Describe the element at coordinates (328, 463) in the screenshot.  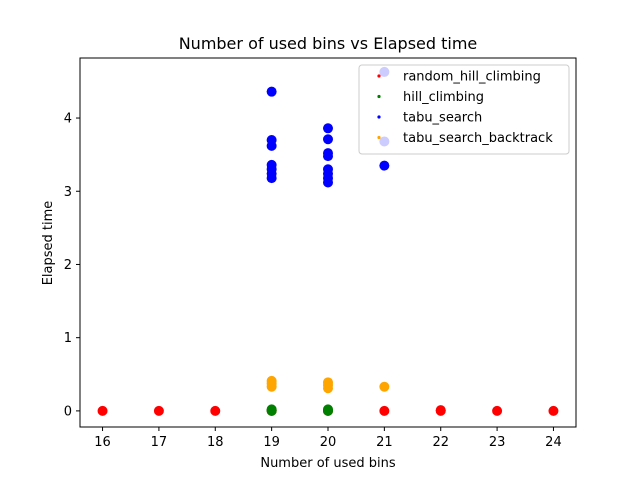
I see `x-axis-title: Number of used bins` at that location.